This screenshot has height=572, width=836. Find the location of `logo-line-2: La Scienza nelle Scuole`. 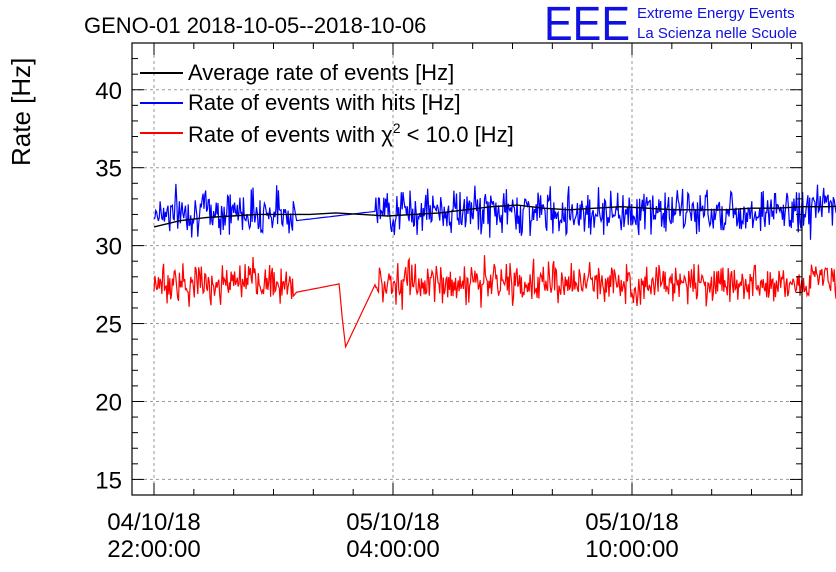

logo-line-2: La Scienza nelle Scuole is located at coordinates (717, 33).